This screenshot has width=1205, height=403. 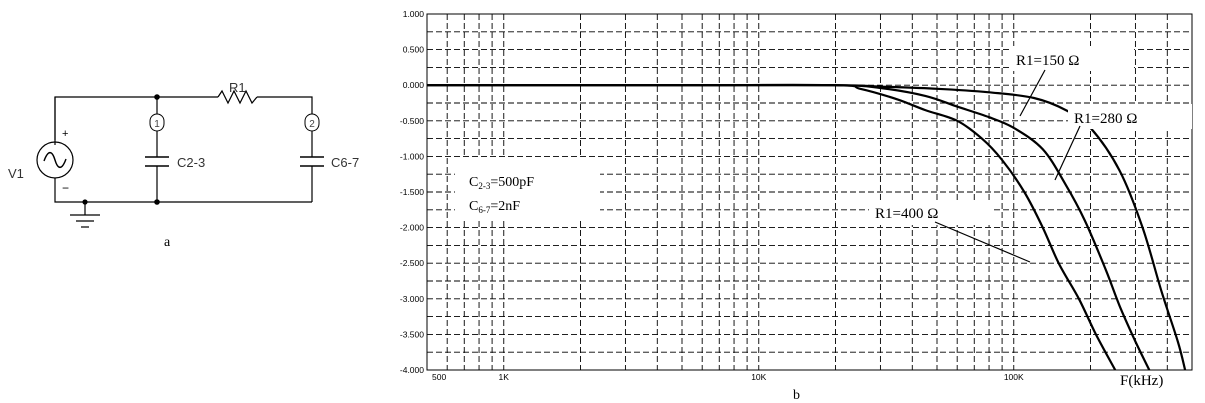 I want to click on cap1-label: C2-3, so click(x=191, y=162).